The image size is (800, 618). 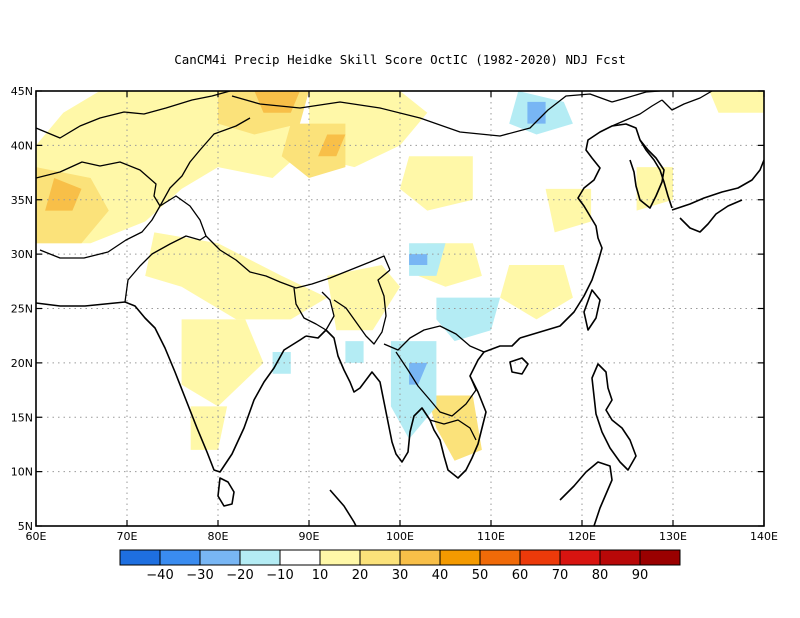 What do you see at coordinates (560, 575) in the screenshot?
I see `colorbar-label-10: 70` at bounding box center [560, 575].